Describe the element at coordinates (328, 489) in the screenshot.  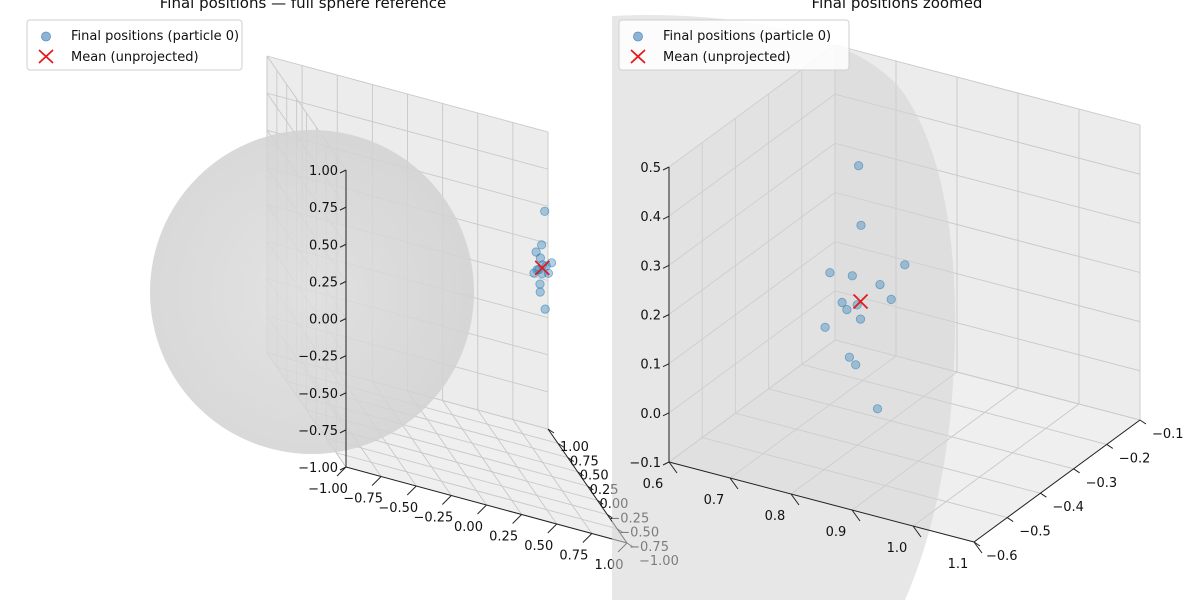
I see `x-tick-label: −1.00` at that location.